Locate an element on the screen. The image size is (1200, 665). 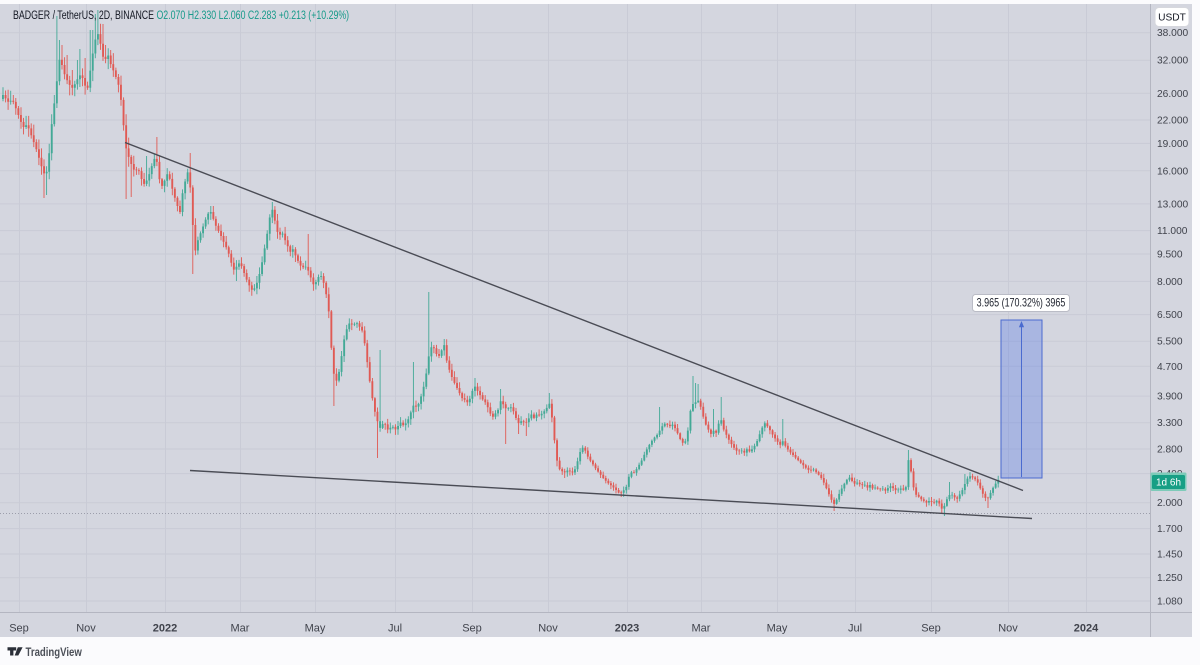
svg-text: 5.500 is located at coordinates (1170, 342).